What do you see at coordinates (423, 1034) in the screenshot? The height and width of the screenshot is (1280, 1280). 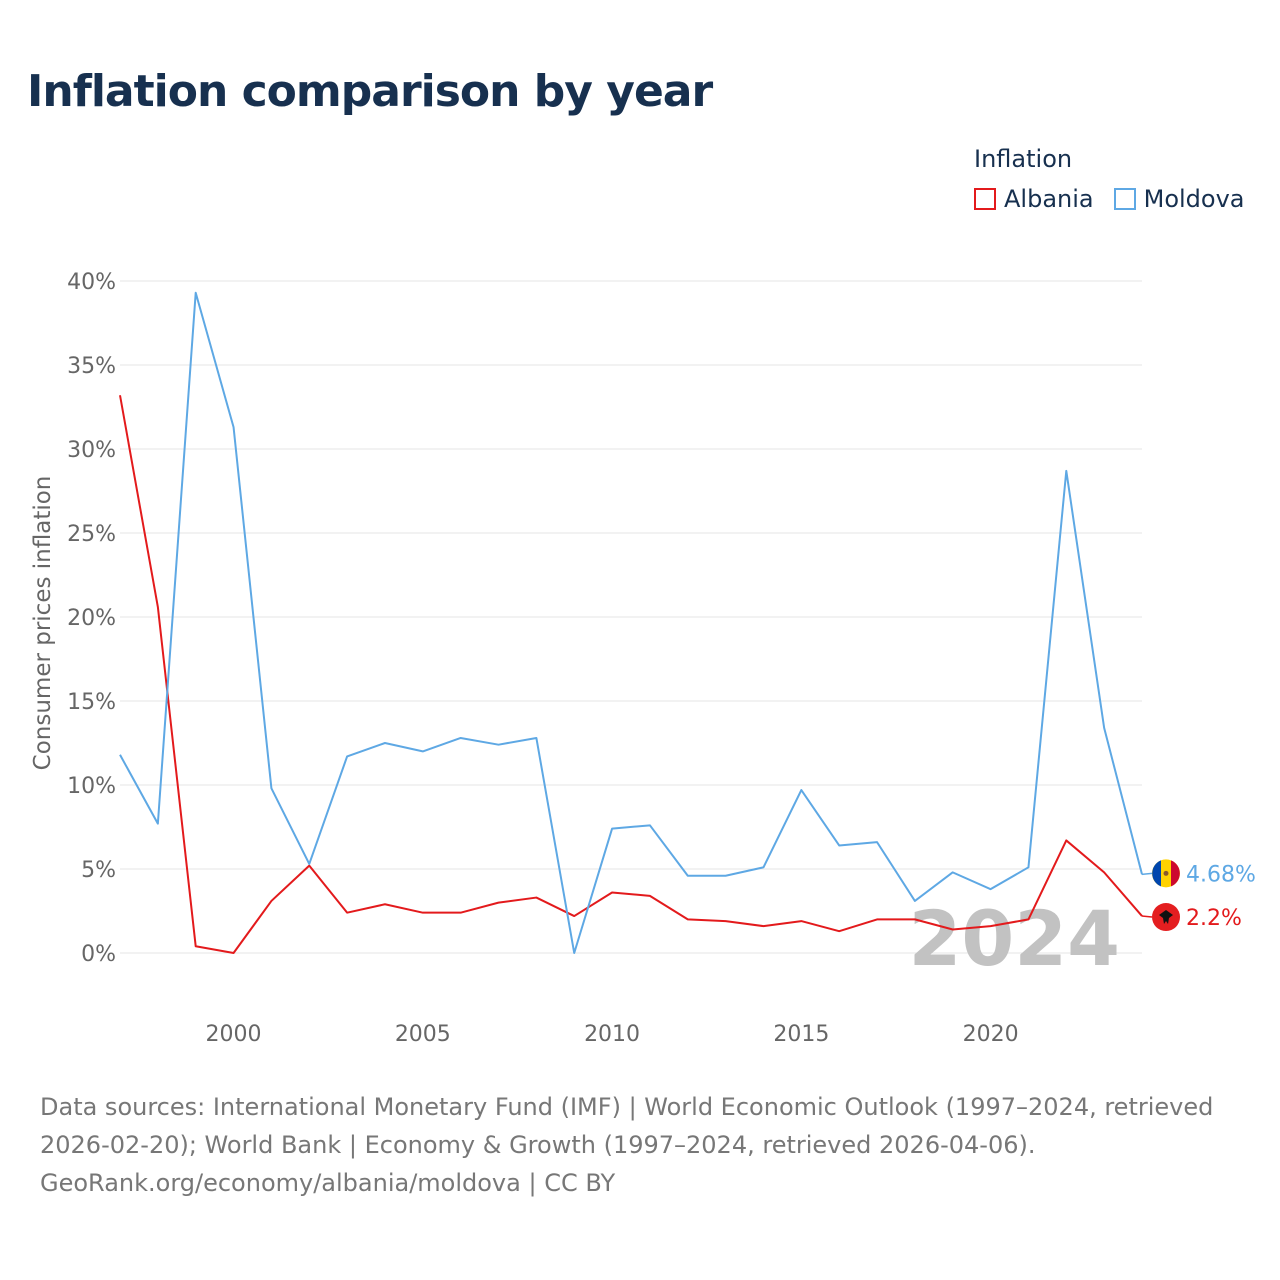 I see `x-tick-label-2005: 2005` at bounding box center [423, 1034].